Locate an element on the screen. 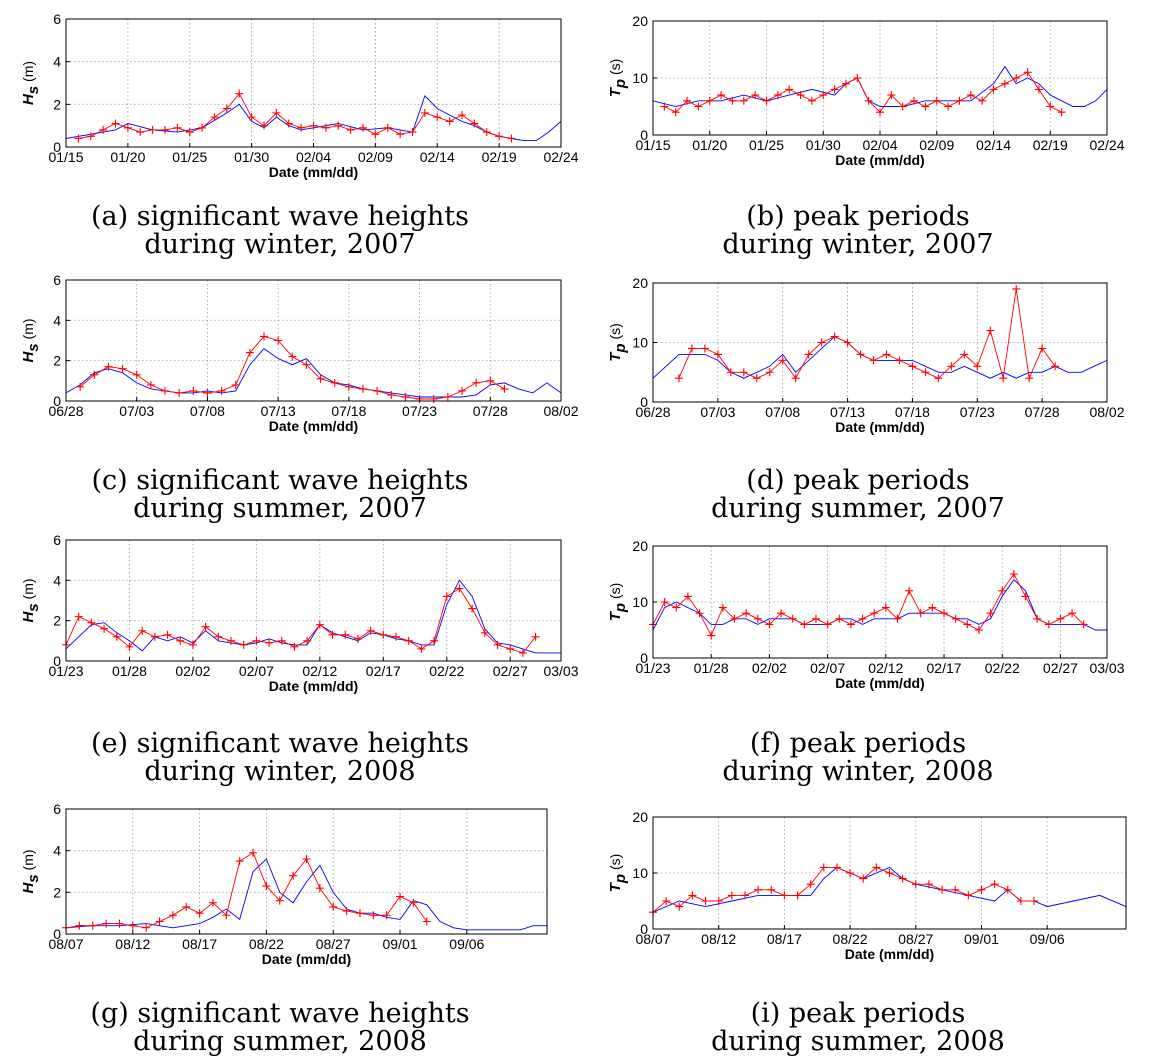 This screenshot has height=1063, width=1152. observed-series-line is located at coordinates (868, 605).